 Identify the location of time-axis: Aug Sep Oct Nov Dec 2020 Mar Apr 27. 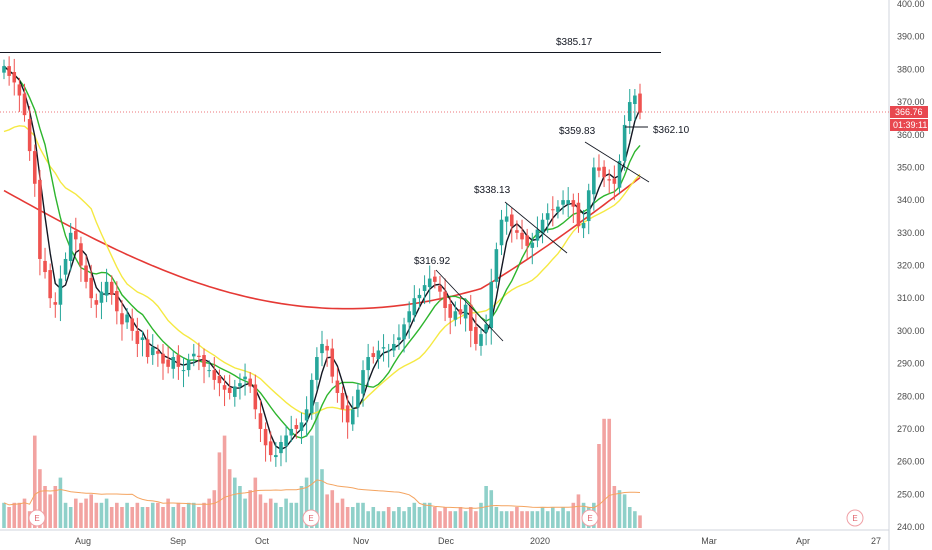
(478, 541).